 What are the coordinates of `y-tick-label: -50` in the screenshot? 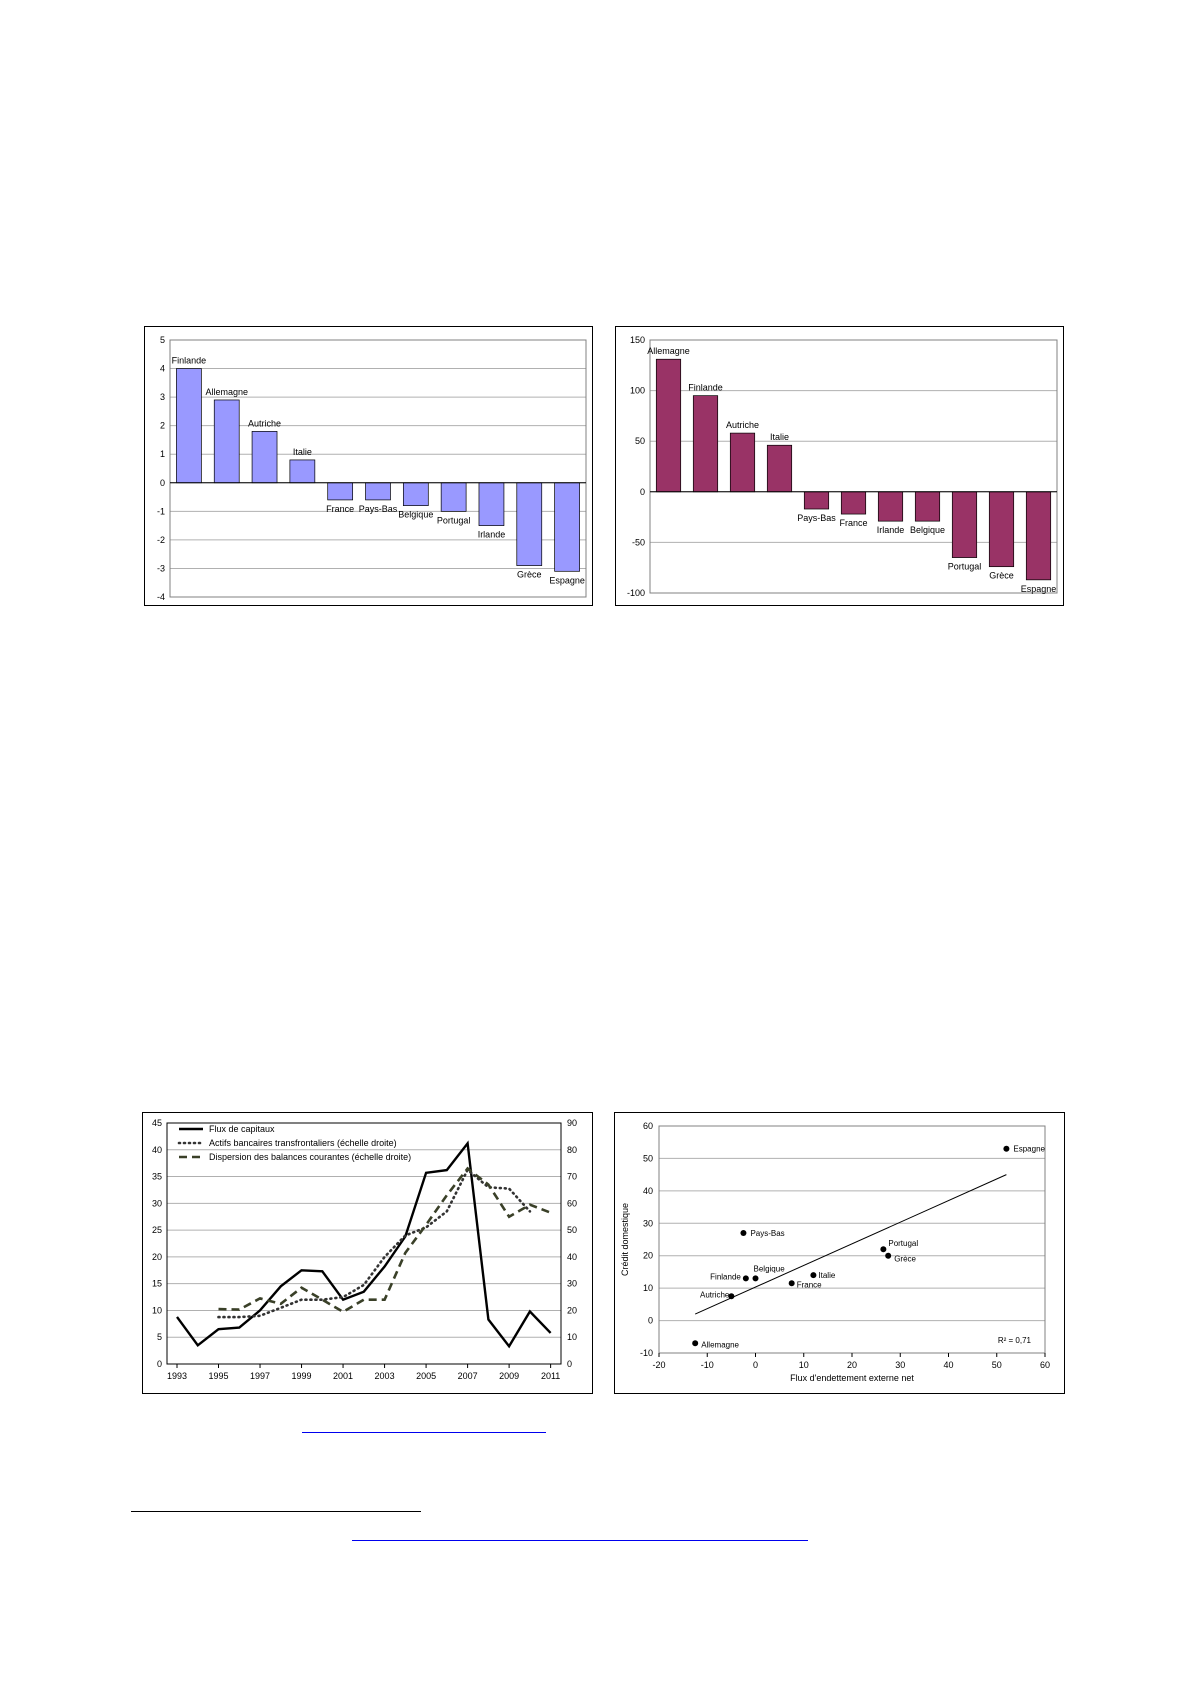 It's located at (638, 542).